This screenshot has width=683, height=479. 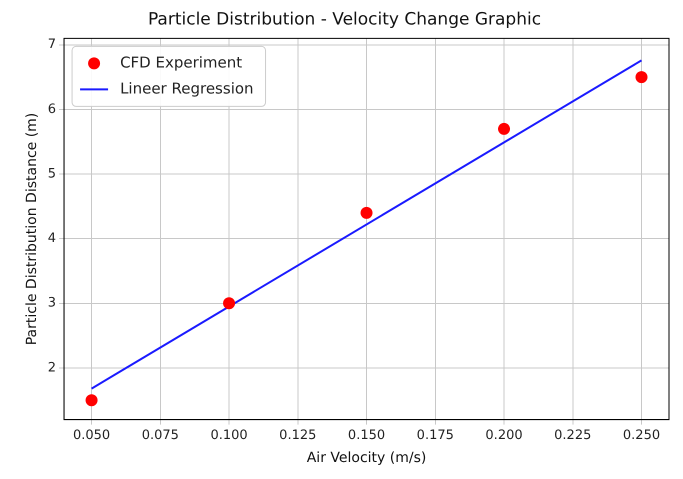 What do you see at coordinates (52, 174) in the screenshot?
I see `y-tick-label: 5` at bounding box center [52, 174].